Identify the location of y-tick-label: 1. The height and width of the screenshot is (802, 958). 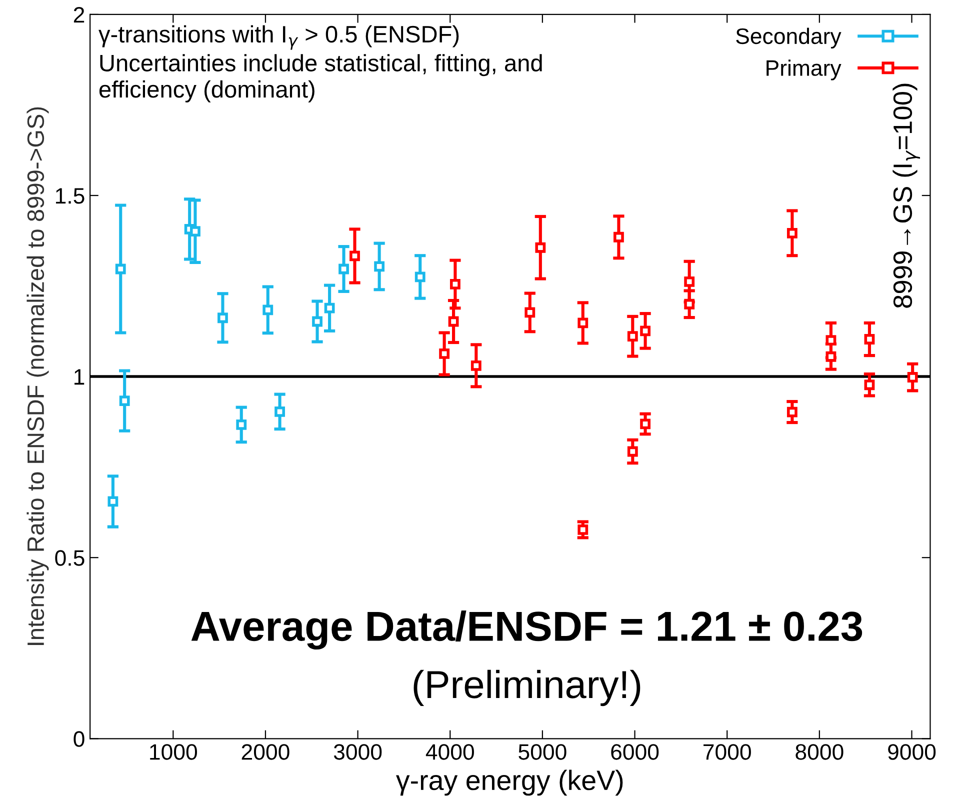
(79, 377).